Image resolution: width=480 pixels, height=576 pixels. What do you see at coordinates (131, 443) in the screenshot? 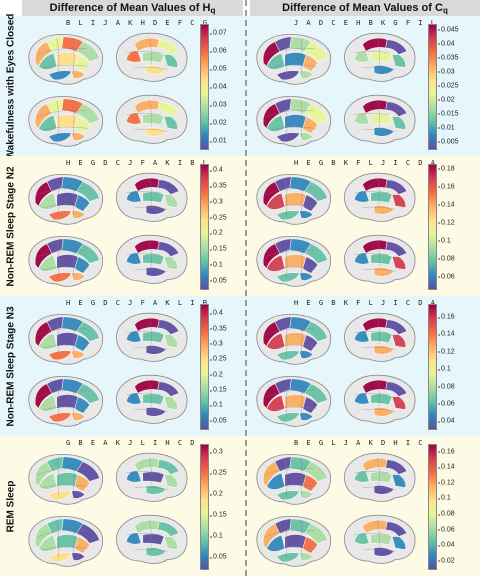
I see `region-rank-sequence: G B E A K J L I H C D` at bounding box center [131, 443].